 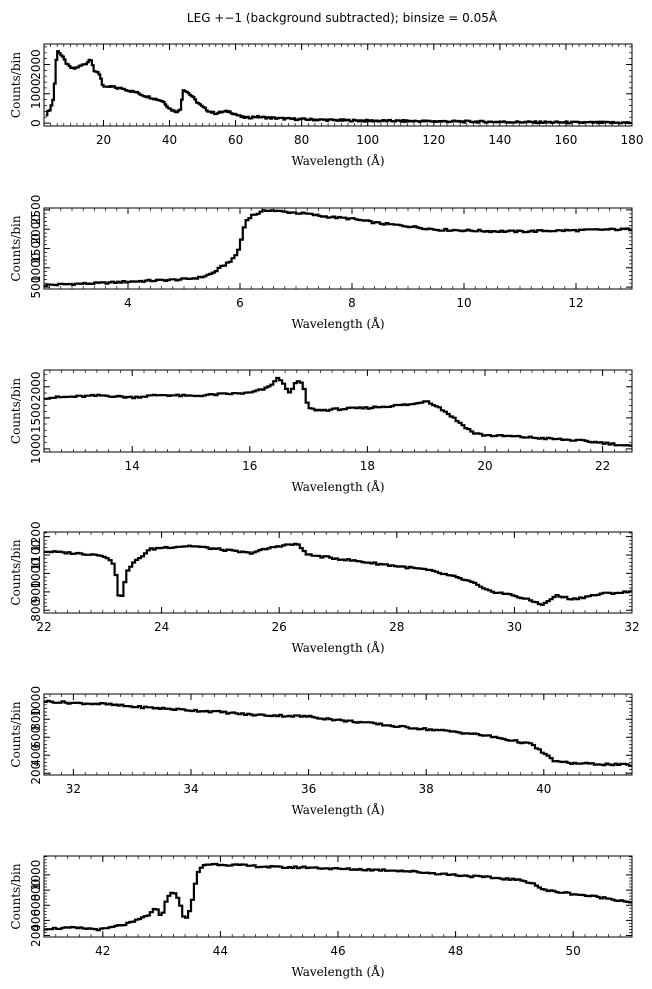 I want to click on x-tick-label: 38, so click(x=426, y=789).